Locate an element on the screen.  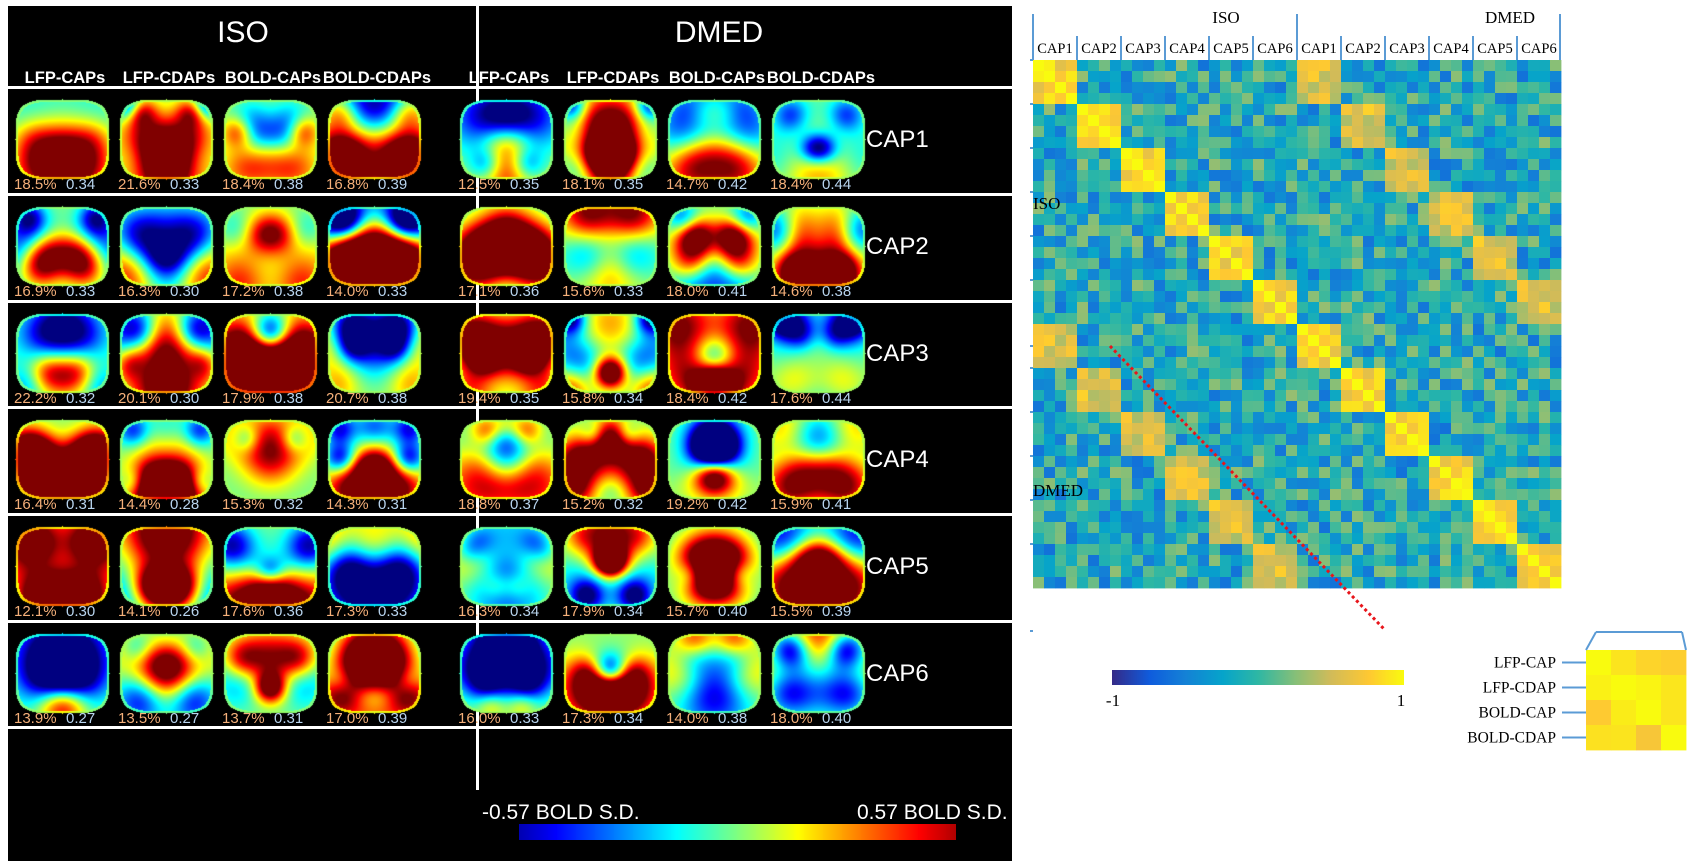
cap-map-dmed-cap6-bold-cdaps is located at coordinates (818, 673).